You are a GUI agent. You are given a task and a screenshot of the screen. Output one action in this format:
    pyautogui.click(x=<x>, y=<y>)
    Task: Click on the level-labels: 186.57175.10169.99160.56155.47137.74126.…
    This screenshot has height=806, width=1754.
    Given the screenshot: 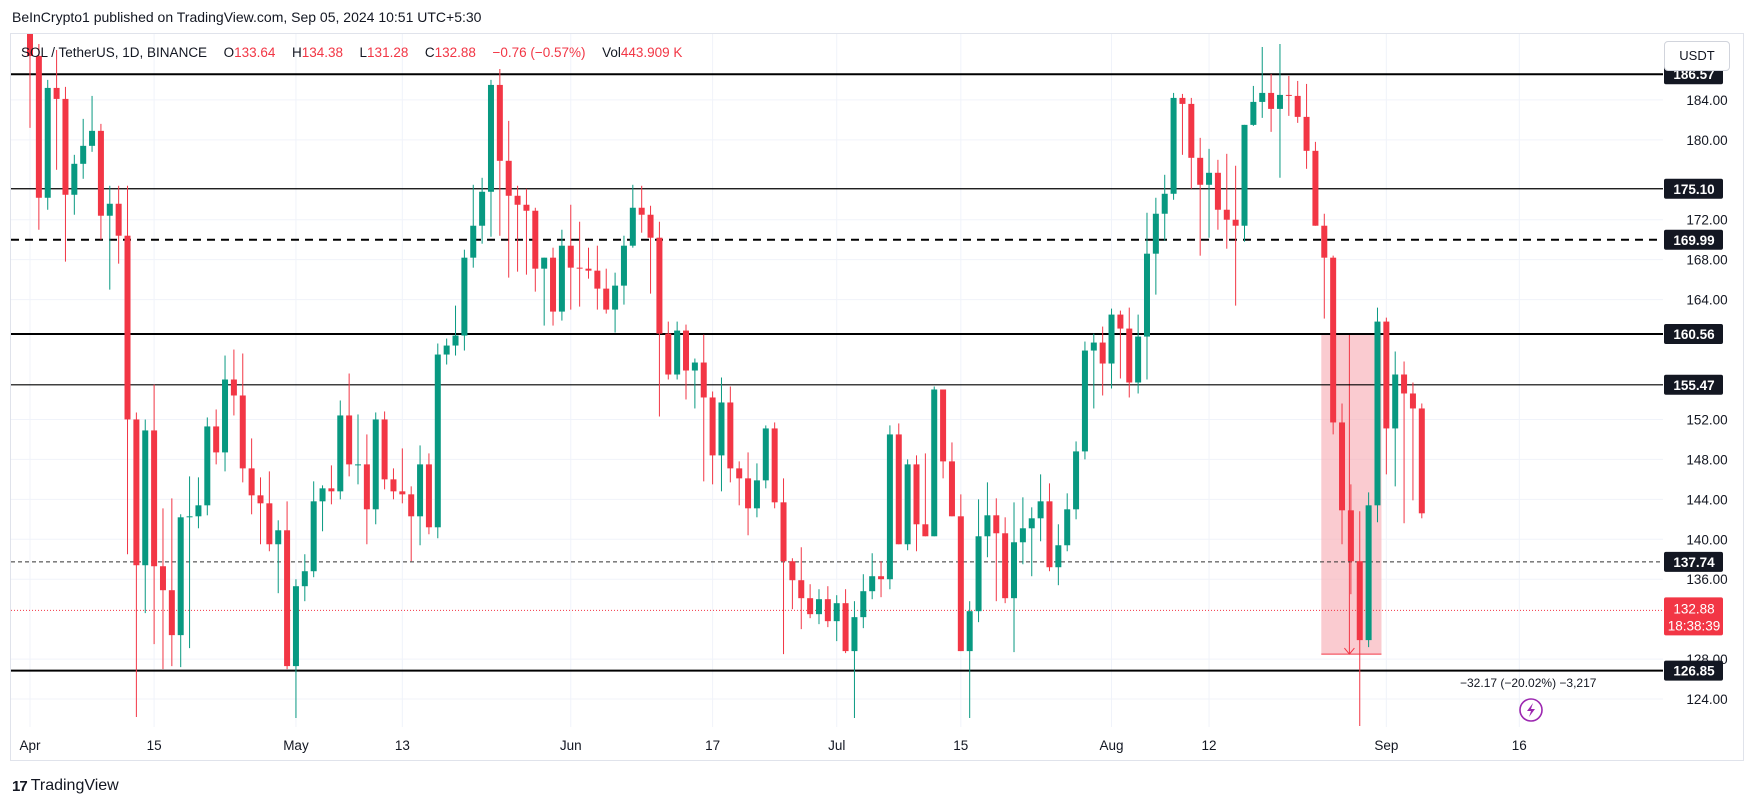 What is the action you would take?
    pyautogui.click(x=1693, y=372)
    